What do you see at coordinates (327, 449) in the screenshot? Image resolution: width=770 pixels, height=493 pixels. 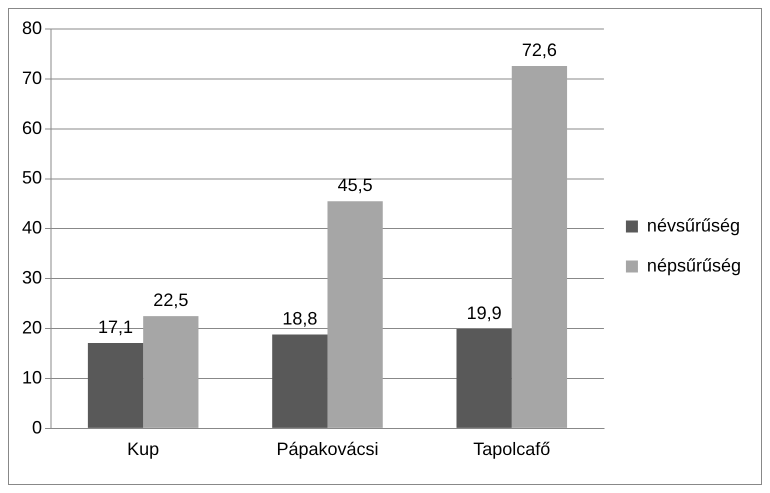 I see `x-tick-label: Pápakovácsi` at bounding box center [327, 449].